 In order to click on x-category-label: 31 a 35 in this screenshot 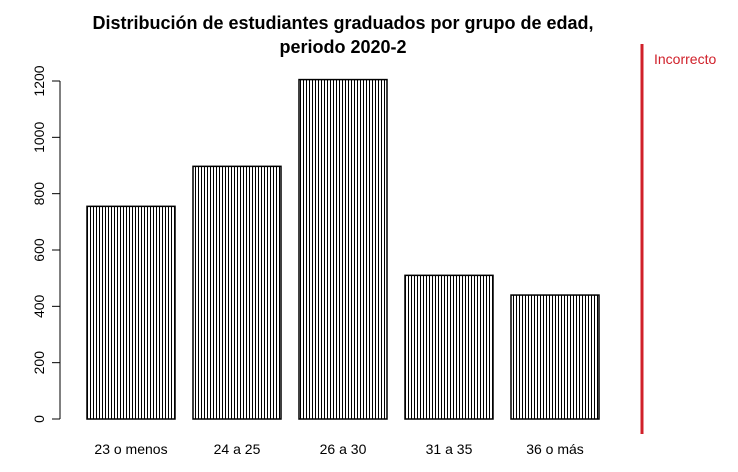, I will do `click(449, 449)`.